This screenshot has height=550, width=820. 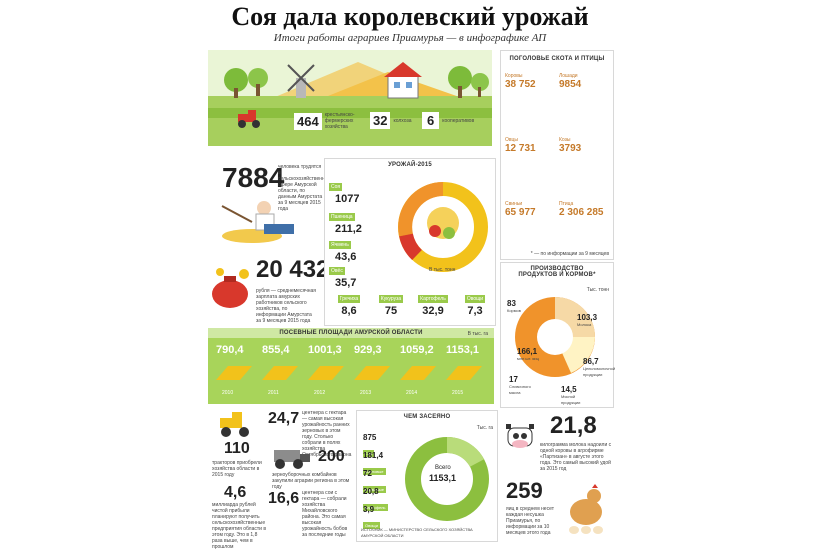 What do you see at coordinates (331, 456) in the screenshot?
I see `combines-value: 200` at bounding box center [331, 456].